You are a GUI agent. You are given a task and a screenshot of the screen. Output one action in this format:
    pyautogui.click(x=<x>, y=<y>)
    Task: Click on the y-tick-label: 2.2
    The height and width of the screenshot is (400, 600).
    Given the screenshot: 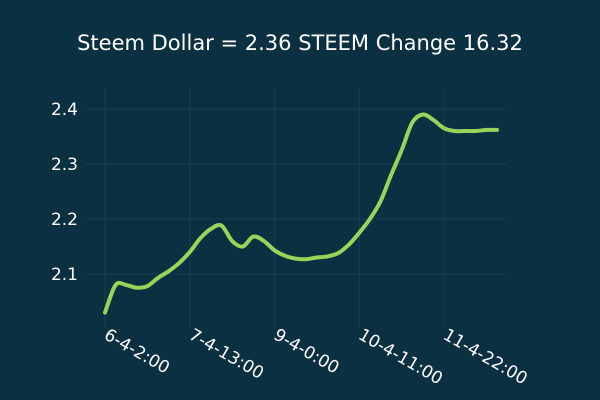 What is the action you would take?
    pyautogui.click(x=64, y=220)
    